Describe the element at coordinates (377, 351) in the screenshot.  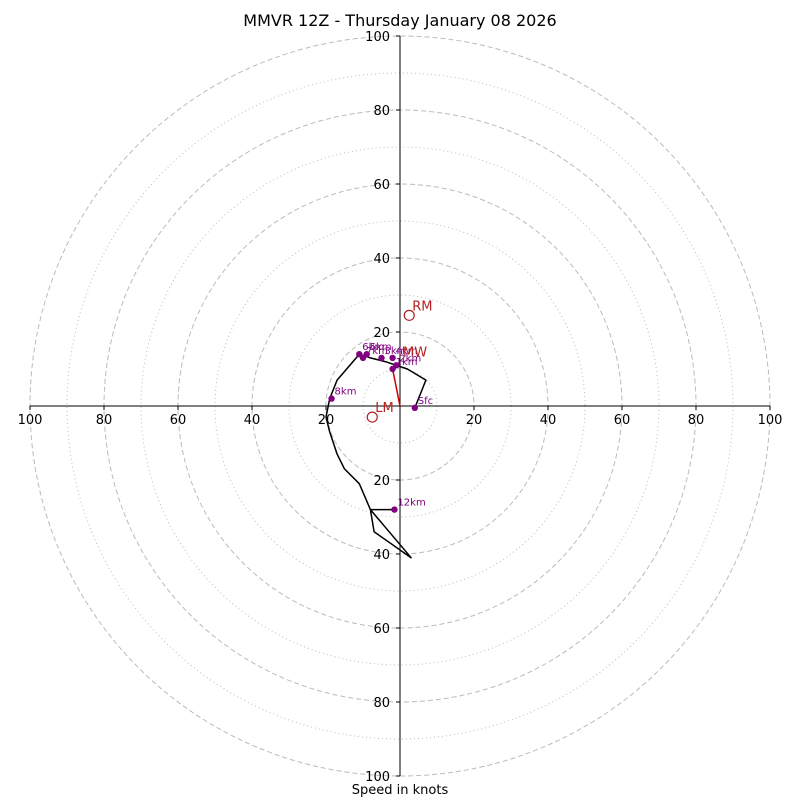
I see `height-label-7km: 7km` at that location.